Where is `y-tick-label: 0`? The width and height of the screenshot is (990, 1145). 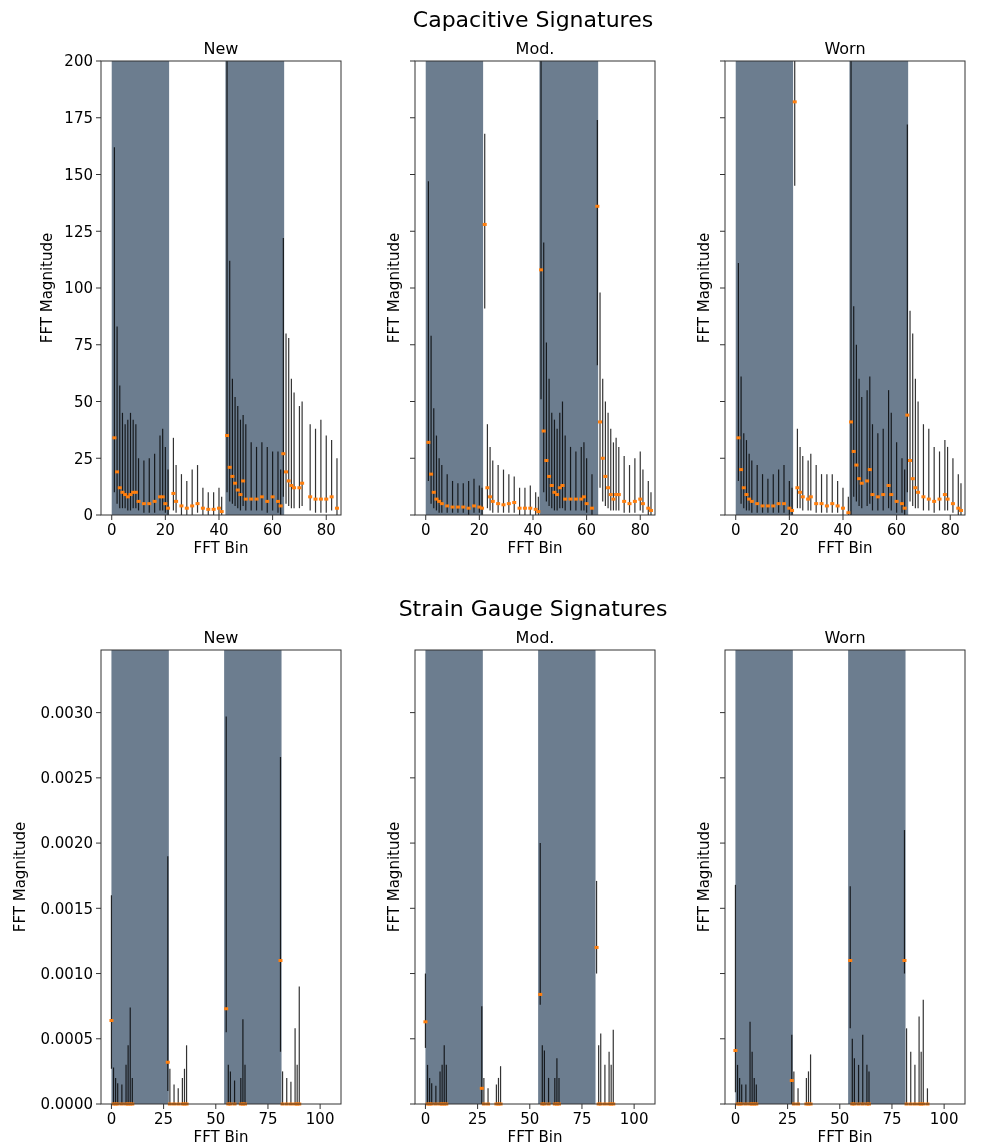 y-tick-label: 0 is located at coordinates (88, 515).